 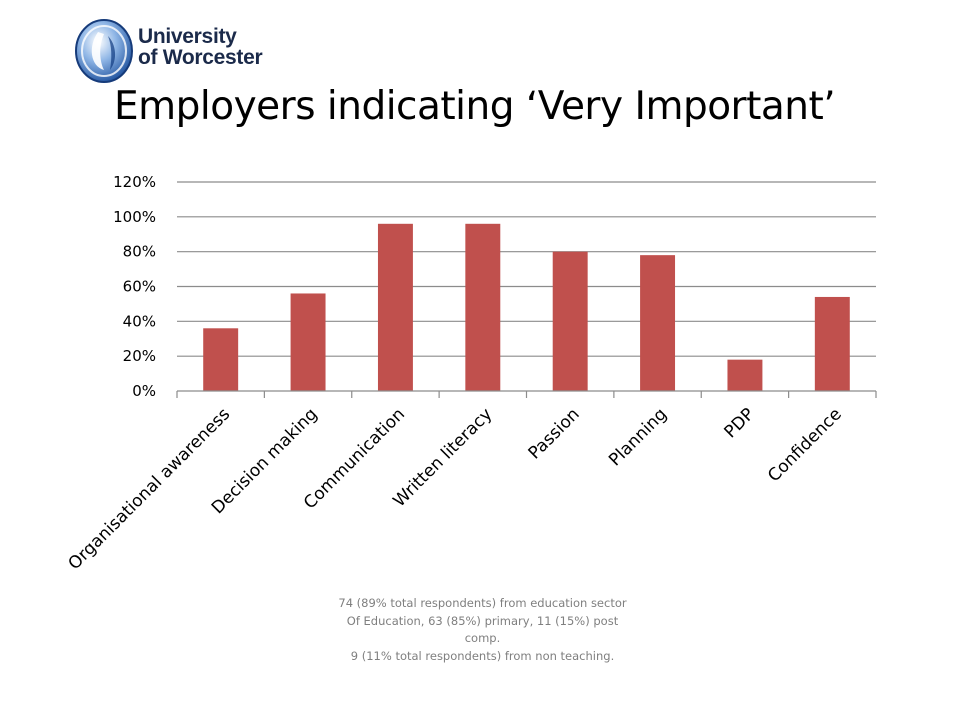 I want to click on y-axis-ticks: 0% 20% 40% 60% 80% 100% 120%, so click(x=134, y=286).